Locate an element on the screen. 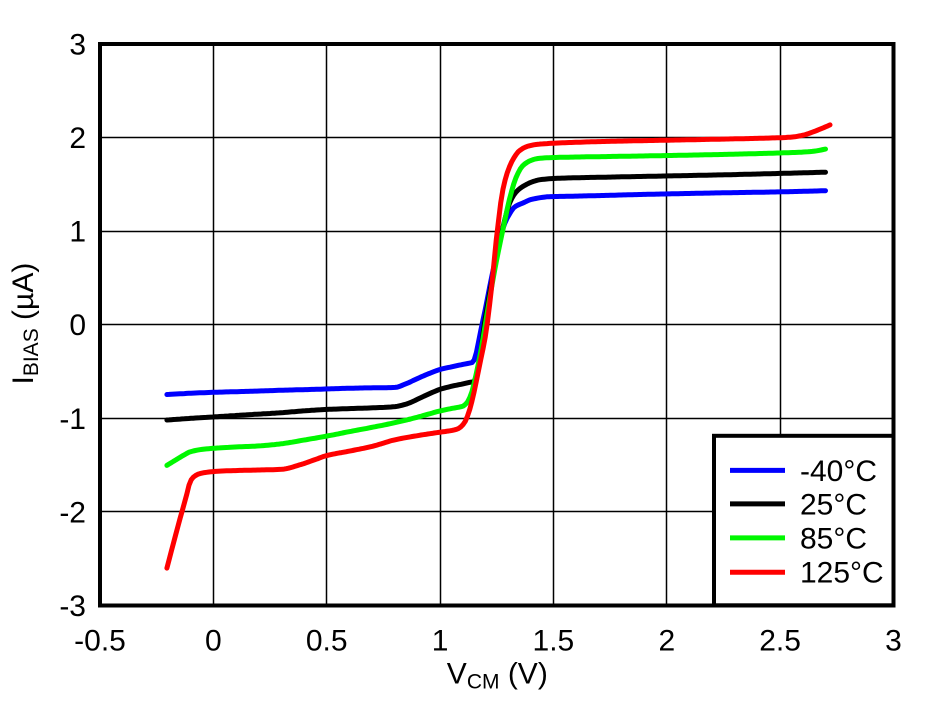 The image size is (926, 701). svg-text: -0.5 is located at coordinates (100, 641).